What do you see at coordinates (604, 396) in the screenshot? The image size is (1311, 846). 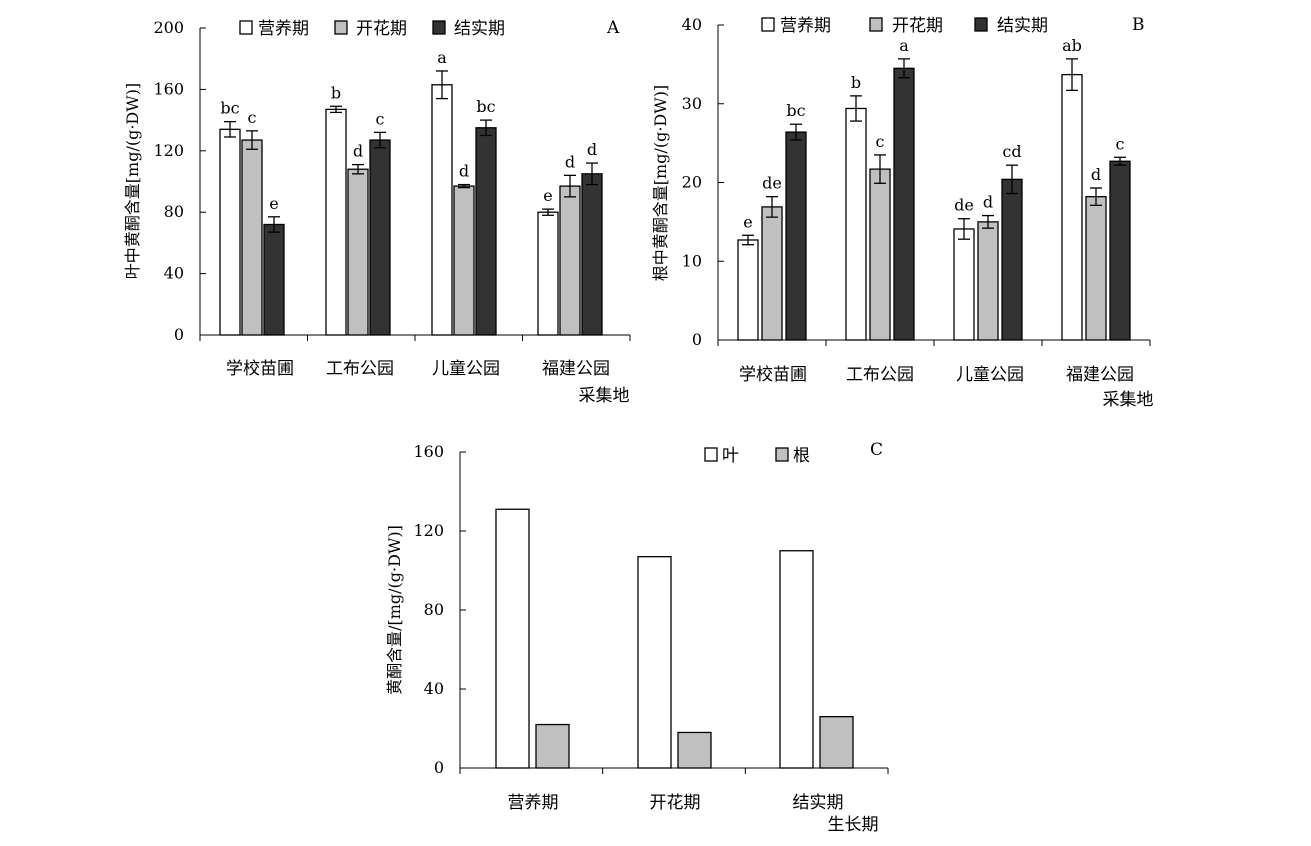 I see `category-label-A: 采集地` at bounding box center [604, 396].